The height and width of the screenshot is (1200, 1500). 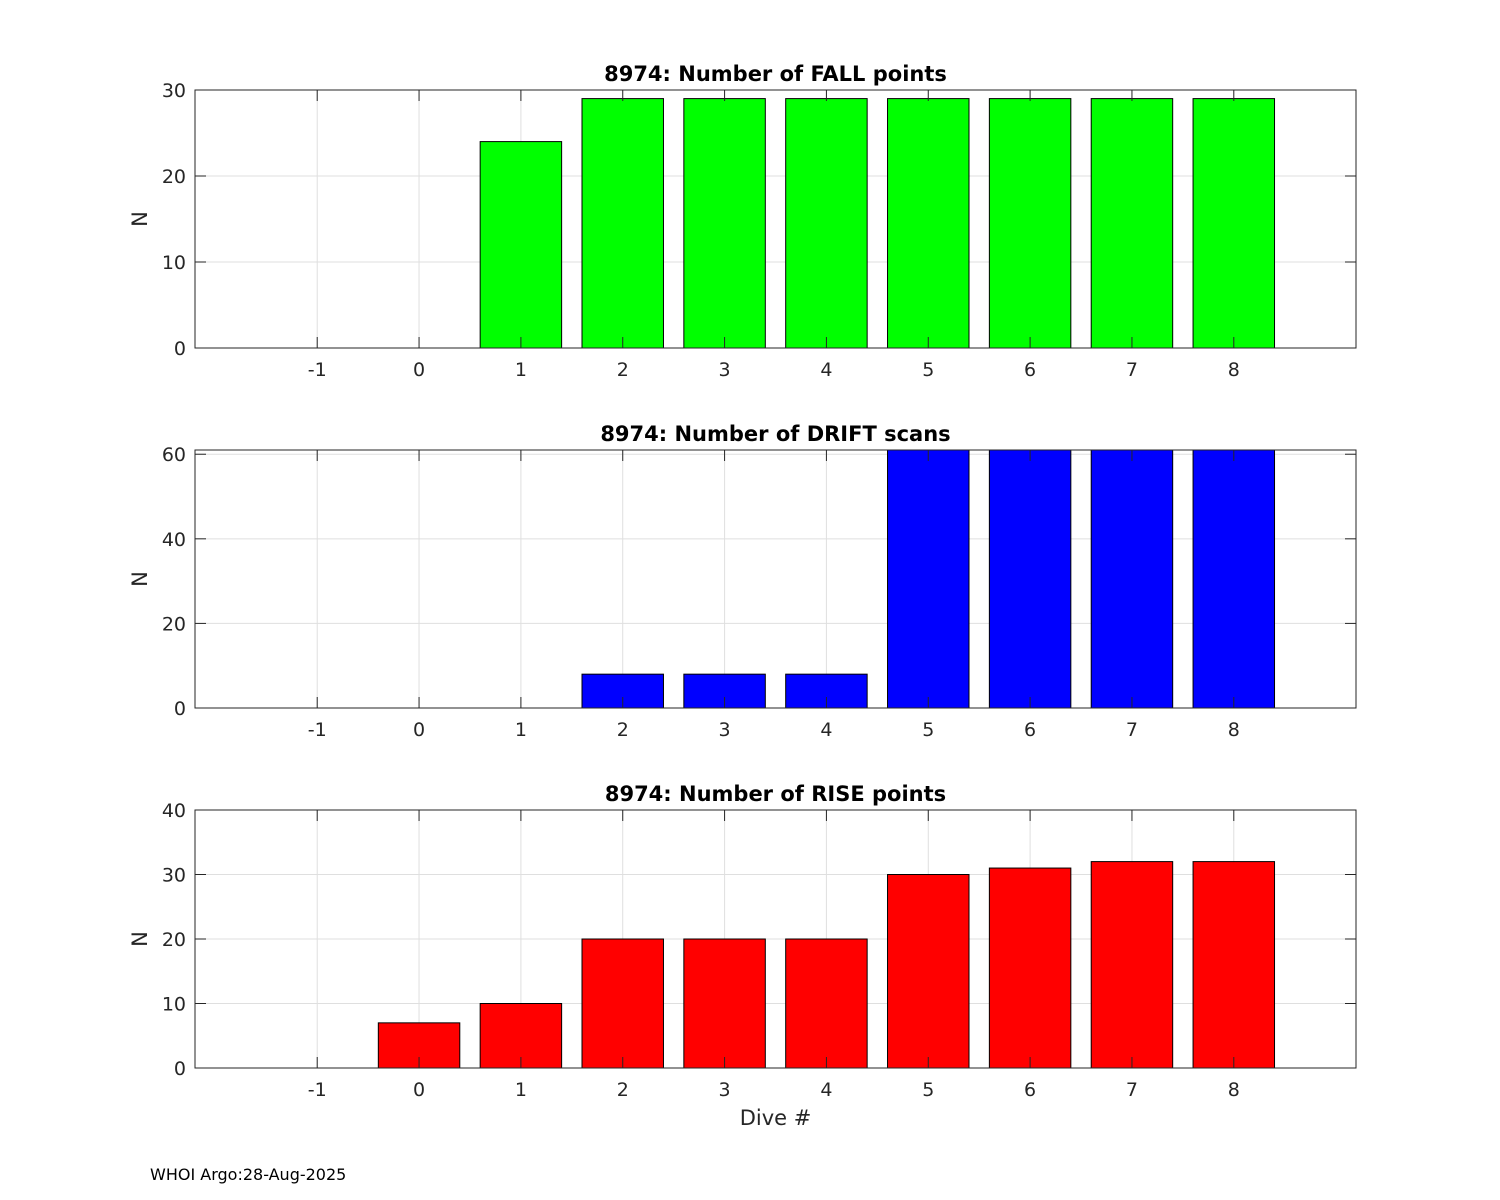 I want to click on chart-title-rise: 8974: Number of RISE points, so click(x=775, y=794).